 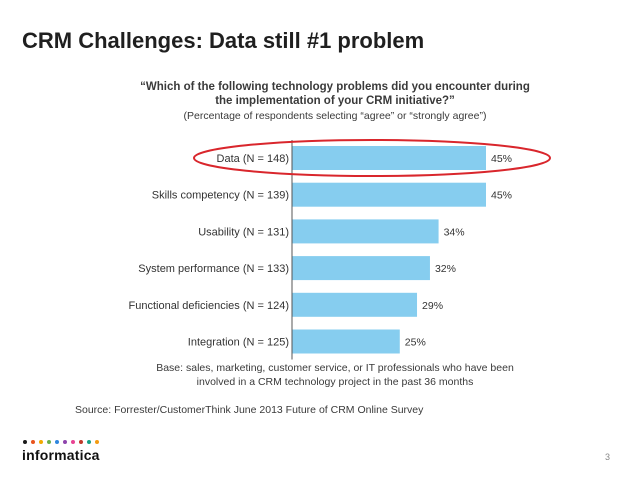 What do you see at coordinates (608, 457) in the screenshot?
I see `page-number: 3` at bounding box center [608, 457].